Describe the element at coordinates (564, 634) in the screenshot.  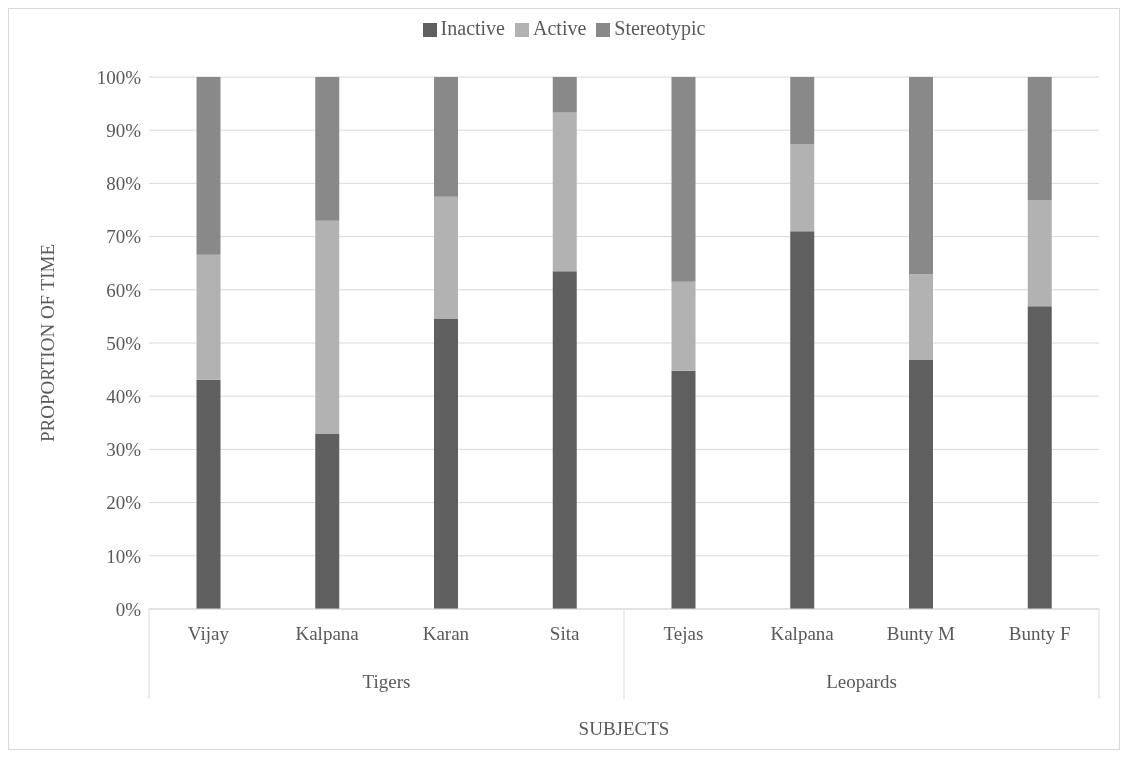
I see `x-tick-label: Sita` at that location.